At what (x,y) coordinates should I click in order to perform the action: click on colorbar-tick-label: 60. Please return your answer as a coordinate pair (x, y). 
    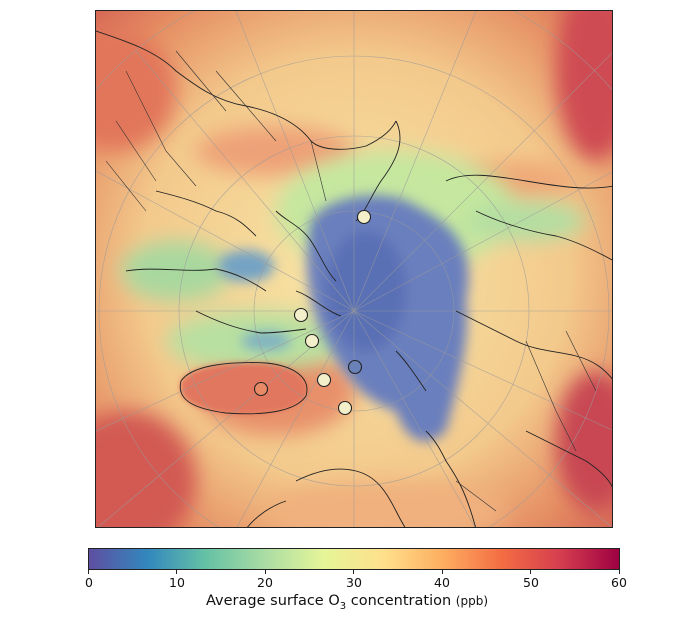
    Looking at the image, I should click on (619, 582).